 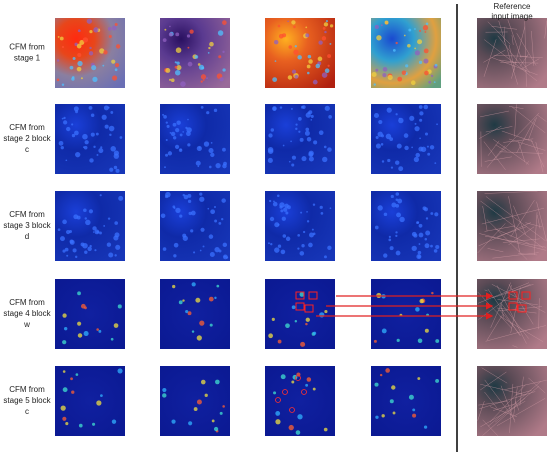 I want to click on row-label: CFM from, so click(x=27, y=127).